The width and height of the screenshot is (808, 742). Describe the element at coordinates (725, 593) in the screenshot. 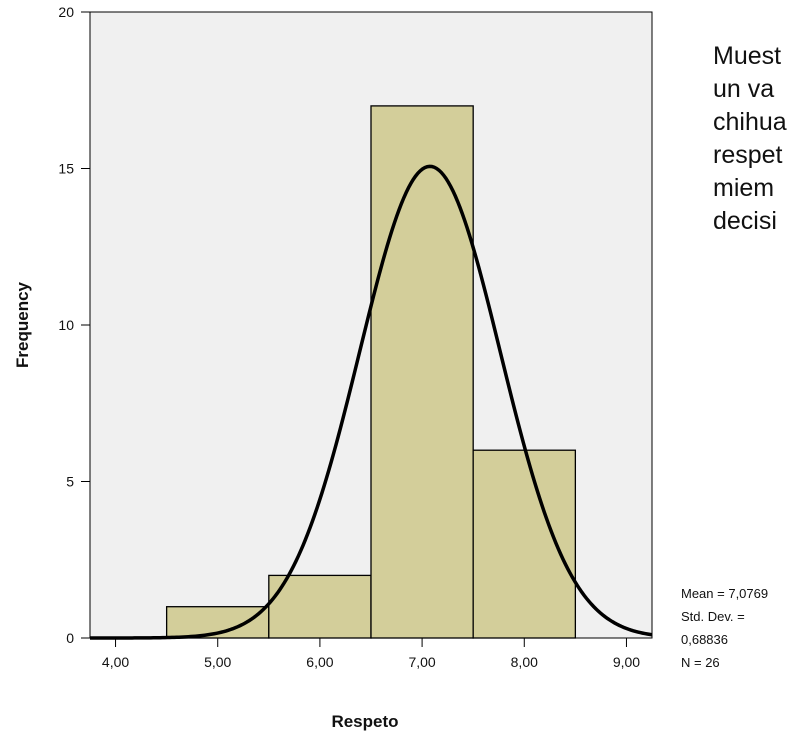

I see `mean-stat: Mean = 7,0769` at that location.